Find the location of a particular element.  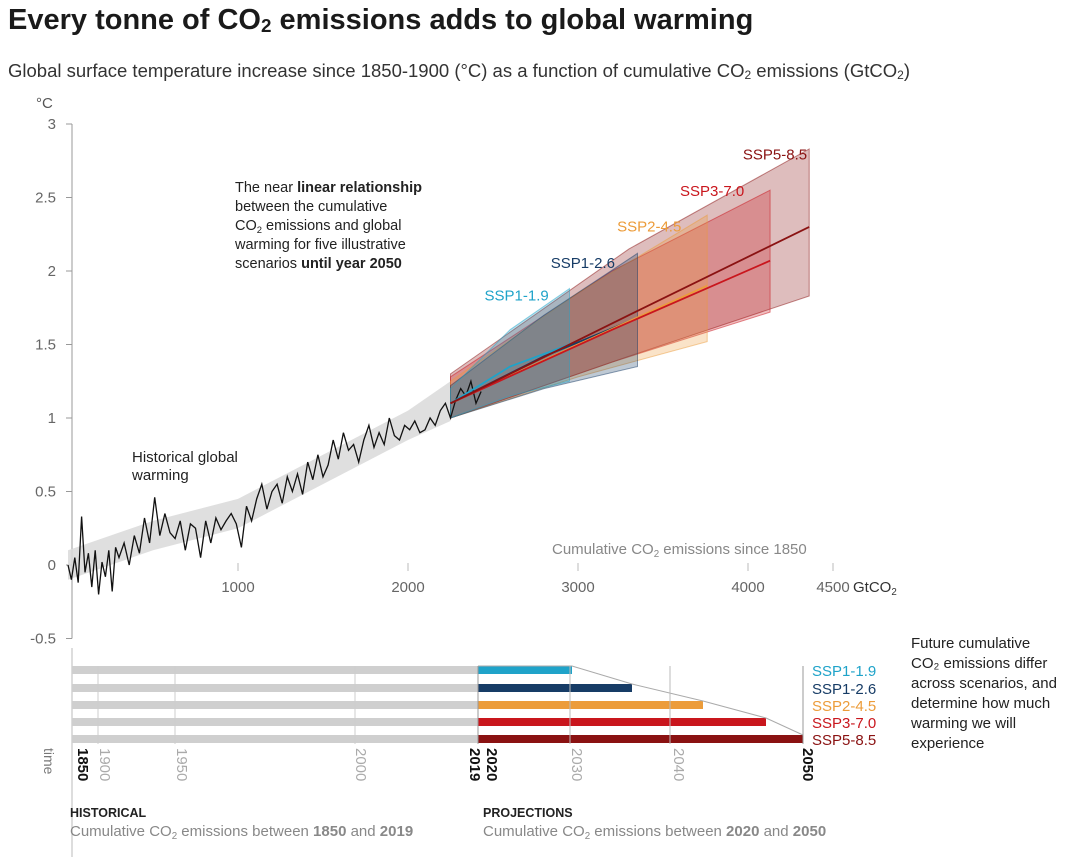

line-ssp1-1.9 is located at coordinates (510, 374).